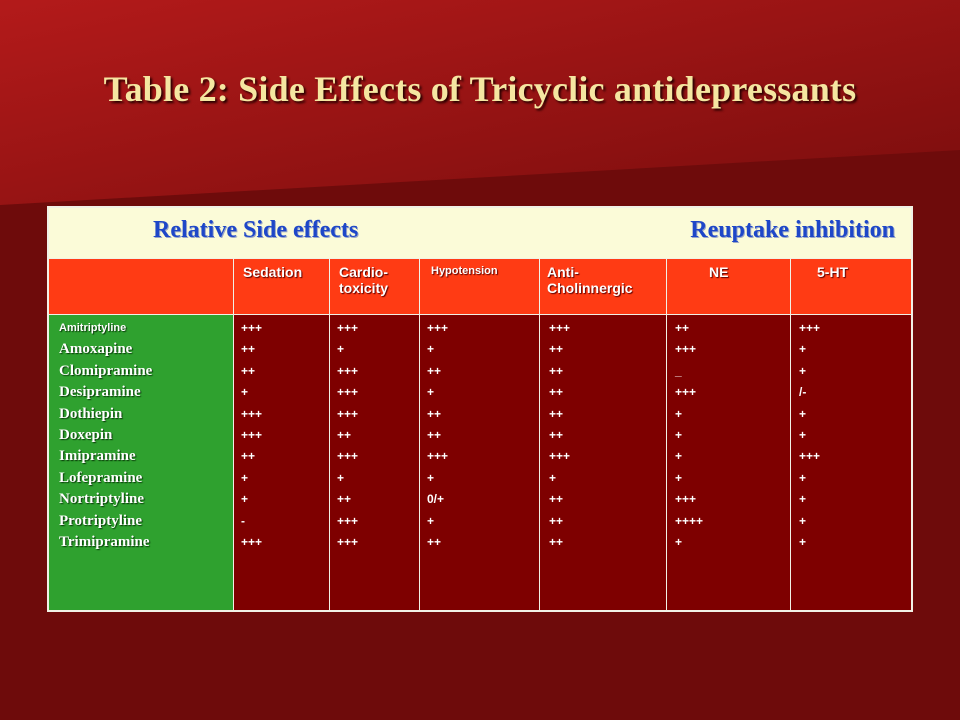  What do you see at coordinates (101, 477) in the screenshot?
I see `drug-name: Lofepramine` at bounding box center [101, 477].